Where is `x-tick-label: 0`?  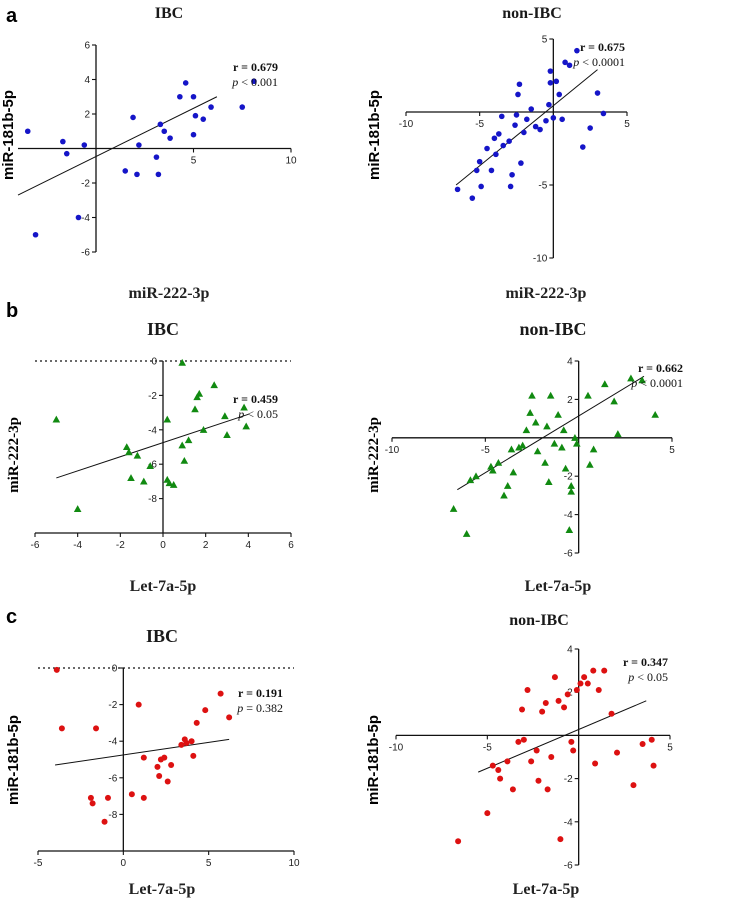
x-tick-label: 0 is located at coordinates (163, 545).